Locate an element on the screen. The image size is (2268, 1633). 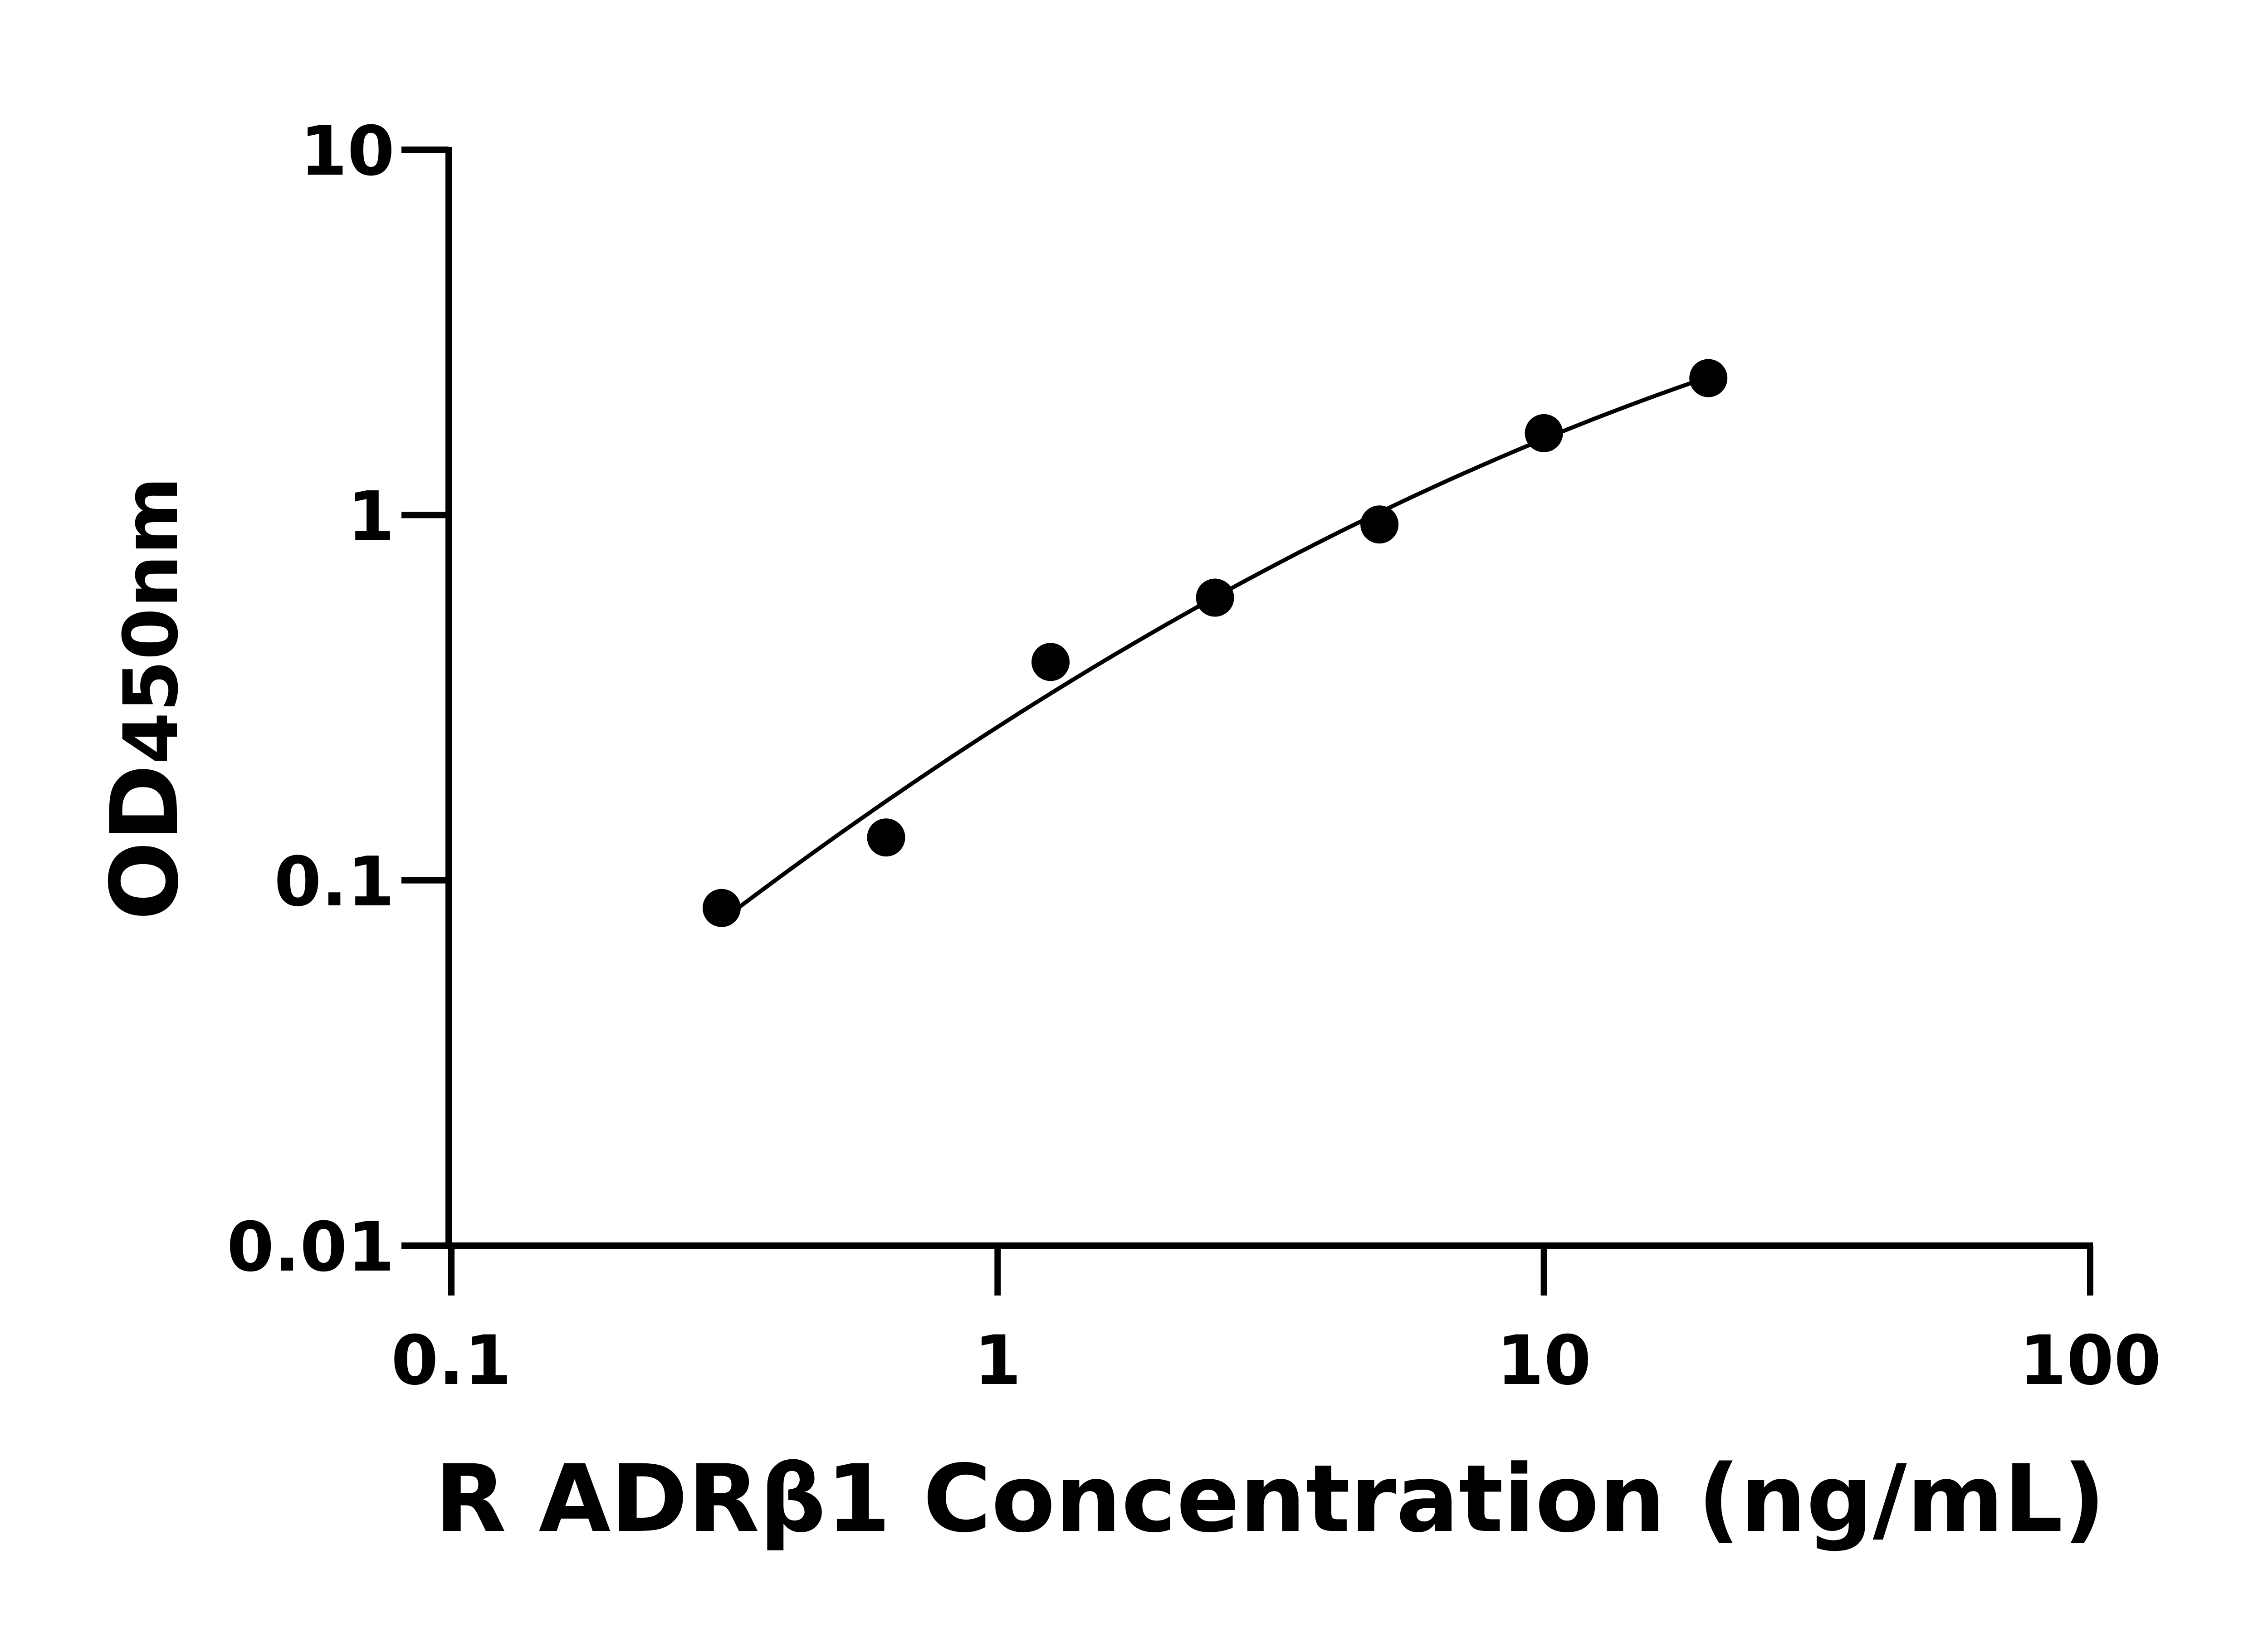
y-tick-label: 10 is located at coordinates (347, 151).